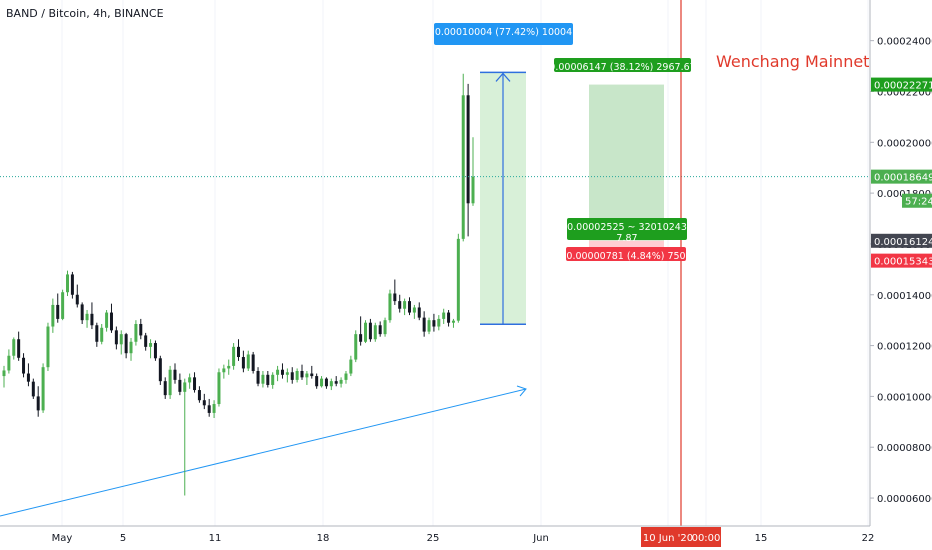 This screenshot has width=932, height=550. Describe the element at coordinates (437, 536) in the screenshot. I see `time-axis: May 5 11 18 25 Jun 15 22 10 Jun '2000:00` at that location.